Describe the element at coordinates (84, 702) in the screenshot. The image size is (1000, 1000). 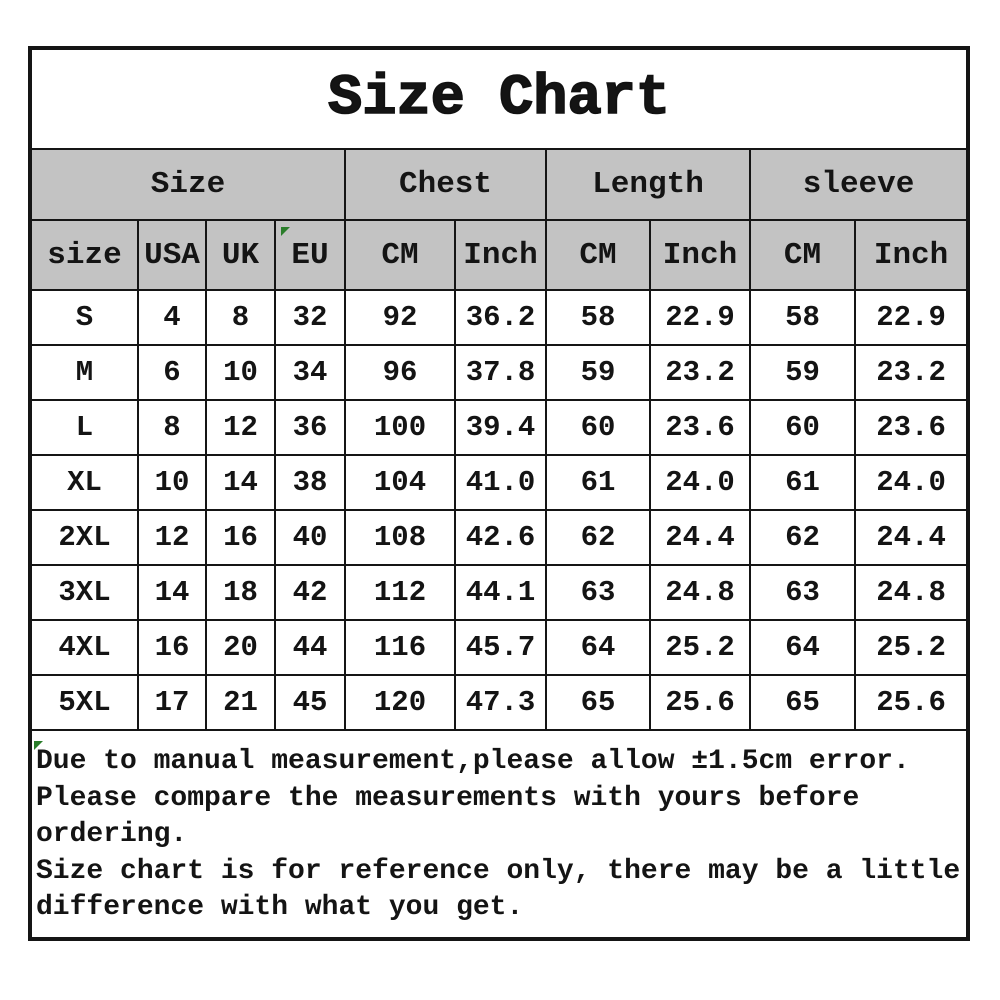
I see `size-label-cell: 5XL` at that location.